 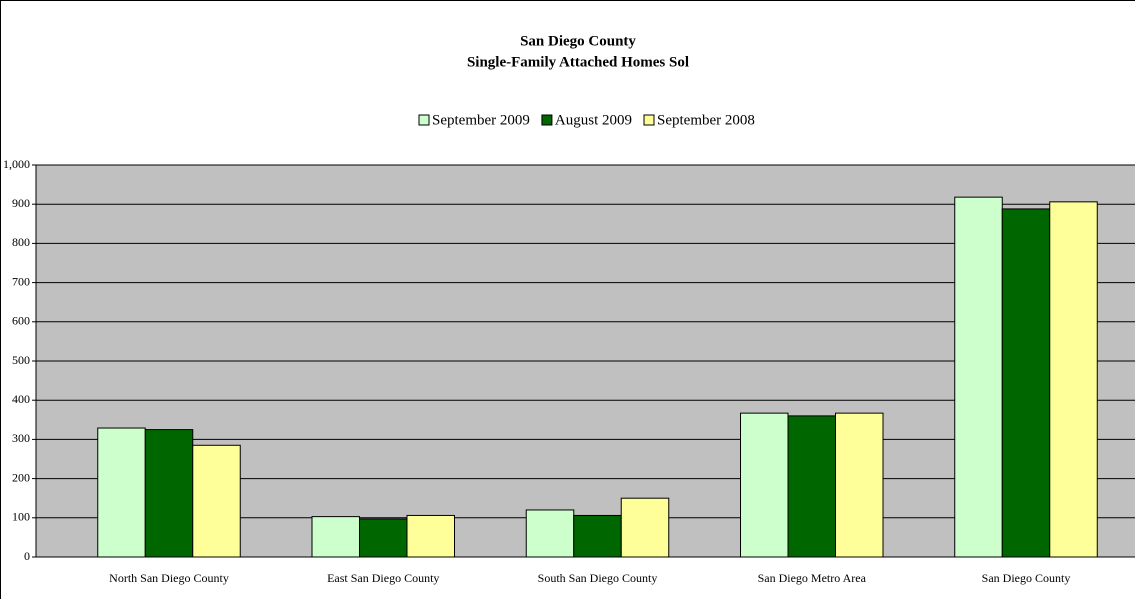 What do you see at coordinates (593, 120) in the screenshot?
I see `legend-label: August 2009` at bounding box center [593, 120].